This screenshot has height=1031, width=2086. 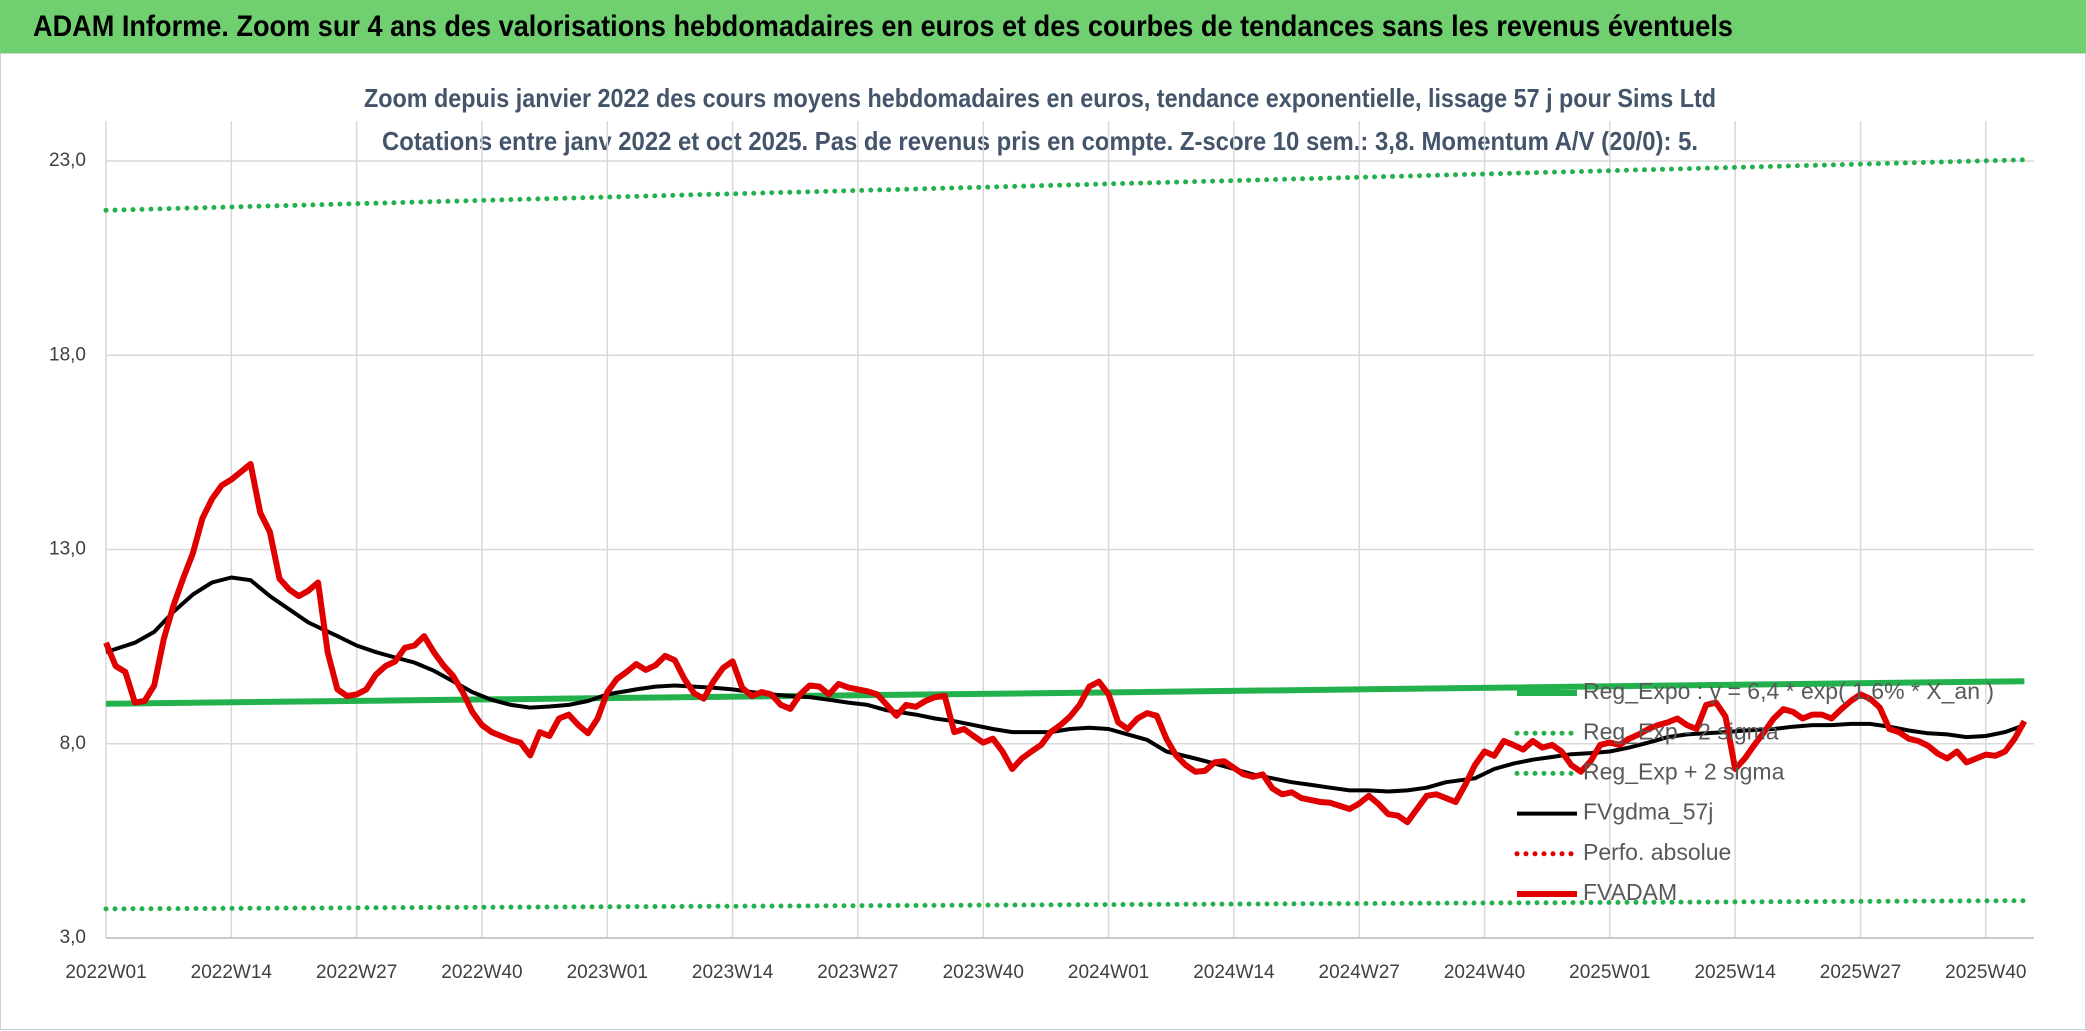 I want to click on x-tick-label: 2023W01, so click(x=607, y=972).